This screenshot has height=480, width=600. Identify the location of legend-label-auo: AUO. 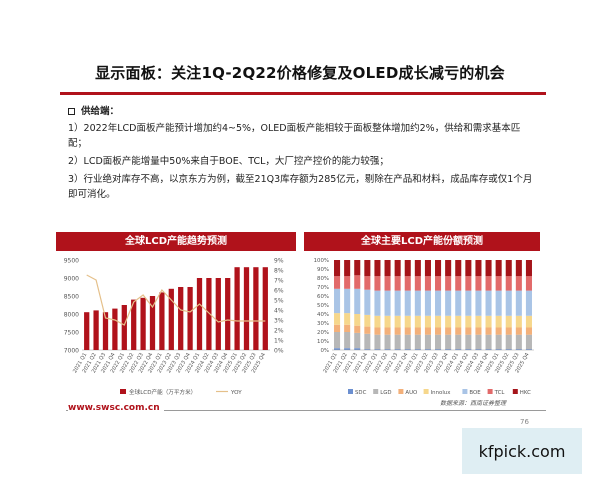
(411, 393).